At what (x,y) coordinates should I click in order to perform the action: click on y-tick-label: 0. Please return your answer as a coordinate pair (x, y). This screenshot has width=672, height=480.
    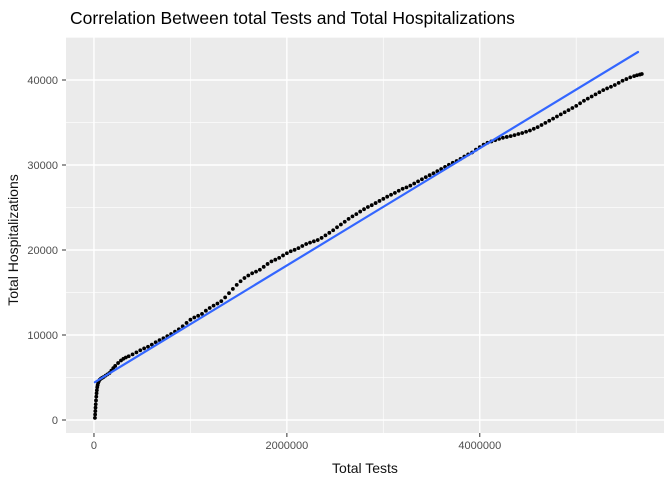
    Looking at the image, I should click on (55, 421).